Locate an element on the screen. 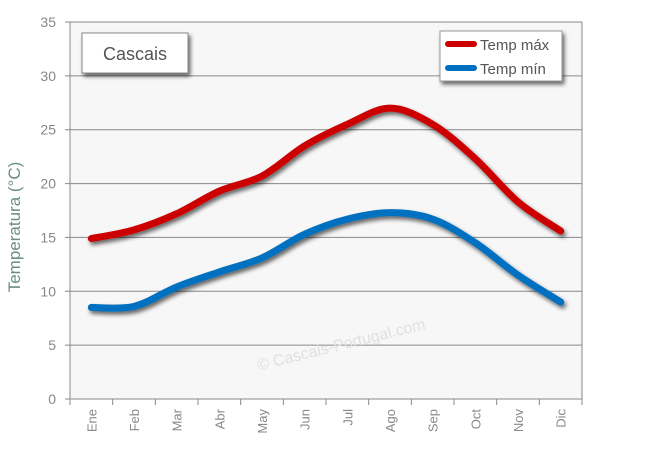 This screenshot has height=455, width=650. x-tick-label: Mar is located at coordinates (177, 419).